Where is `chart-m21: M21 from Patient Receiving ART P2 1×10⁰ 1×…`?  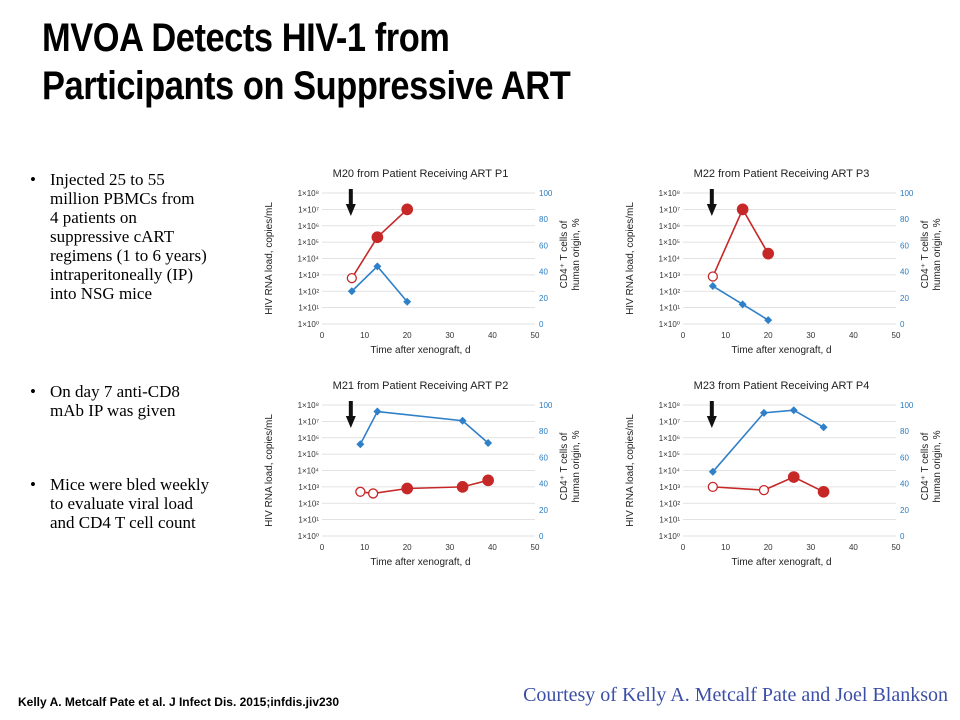 chart-m21: M21 from Patient Receiving ART P2 1×10⁰ 1×… is located at coordinates (423, 474).